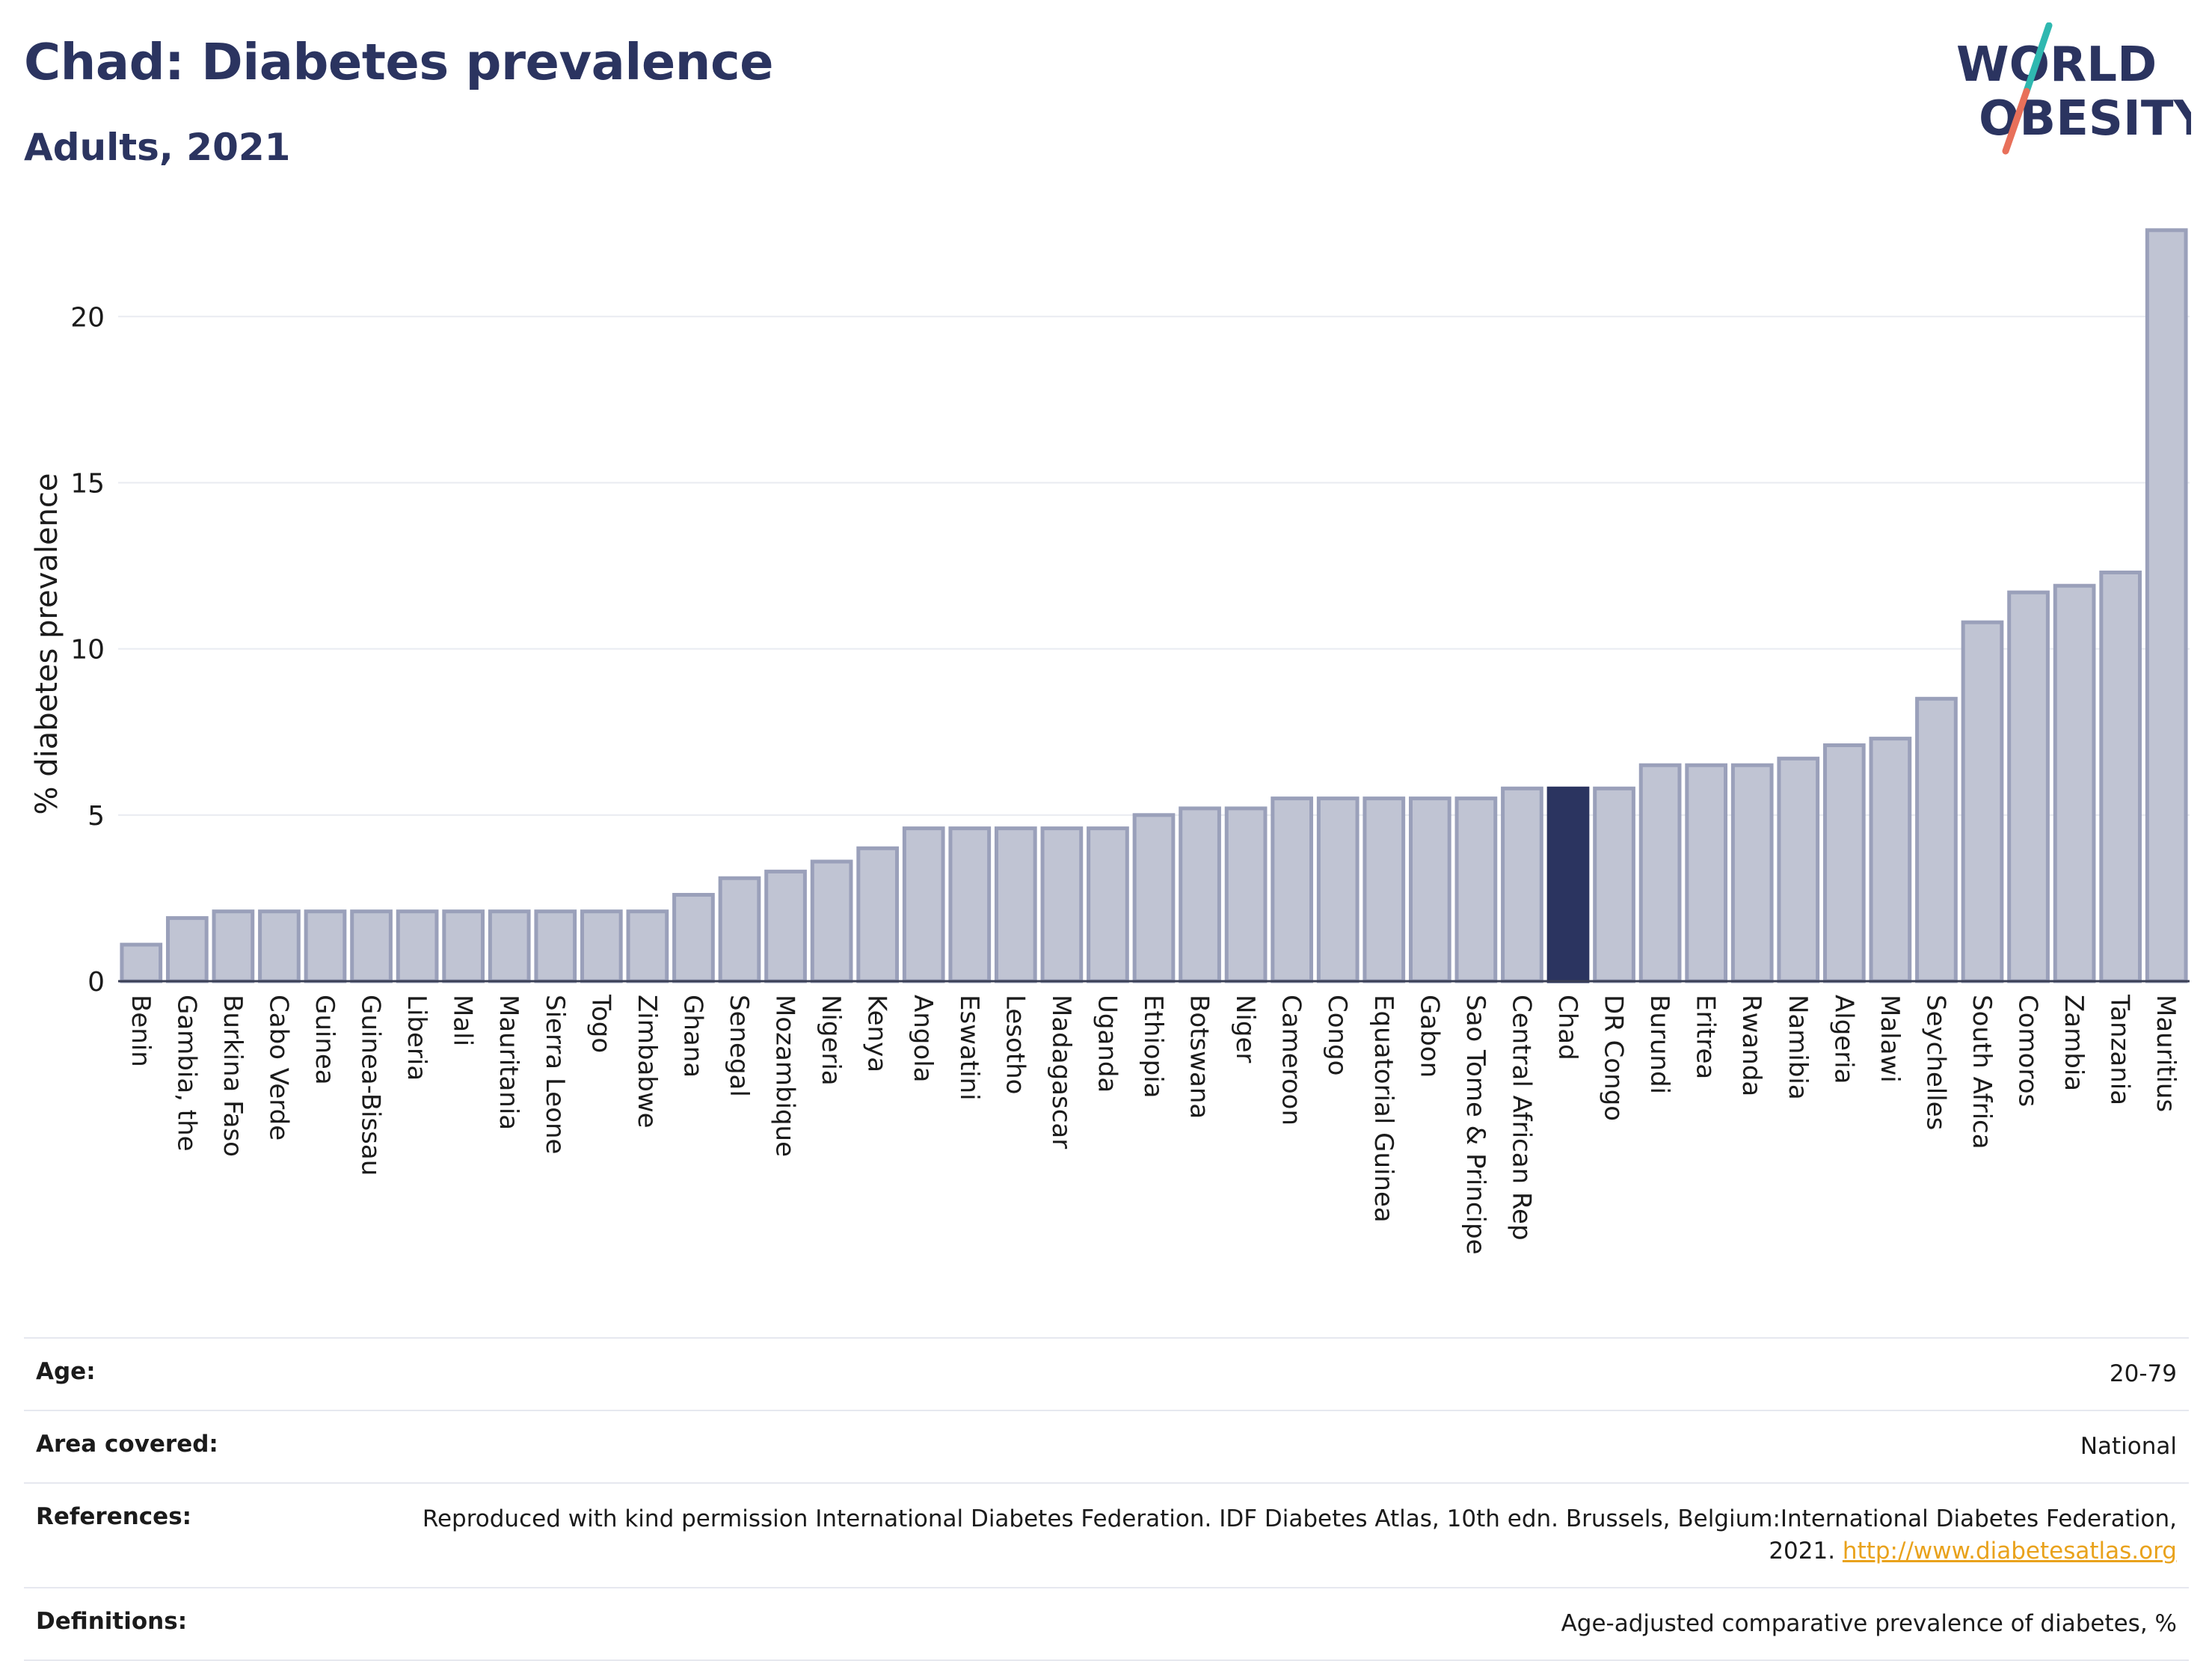 Image resolution: width=2212 pixels, height=1661 pixels. Describe the element at coordinates (923, 1038) in the screenshot. I see `x-tick-label: Angola` at that location.